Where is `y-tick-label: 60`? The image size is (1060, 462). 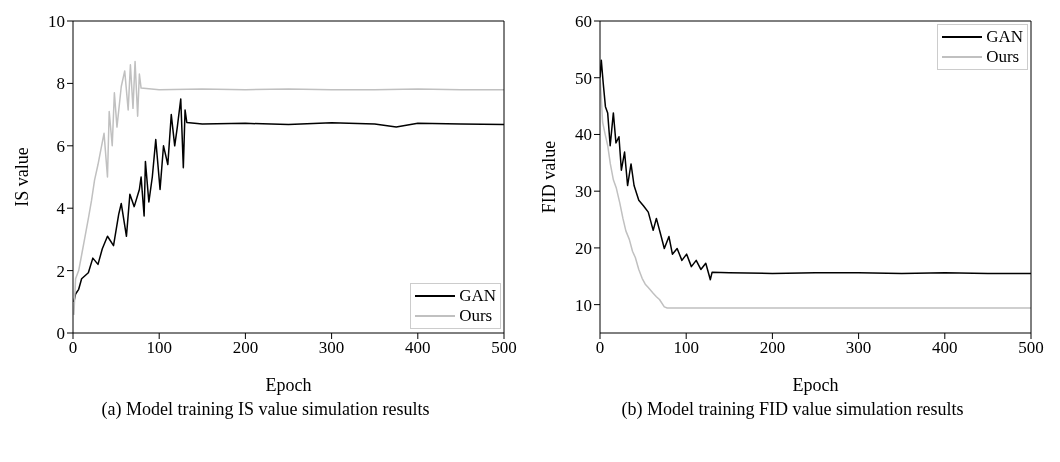 y-tick-label: 60 is located at coordinates (583, 22).